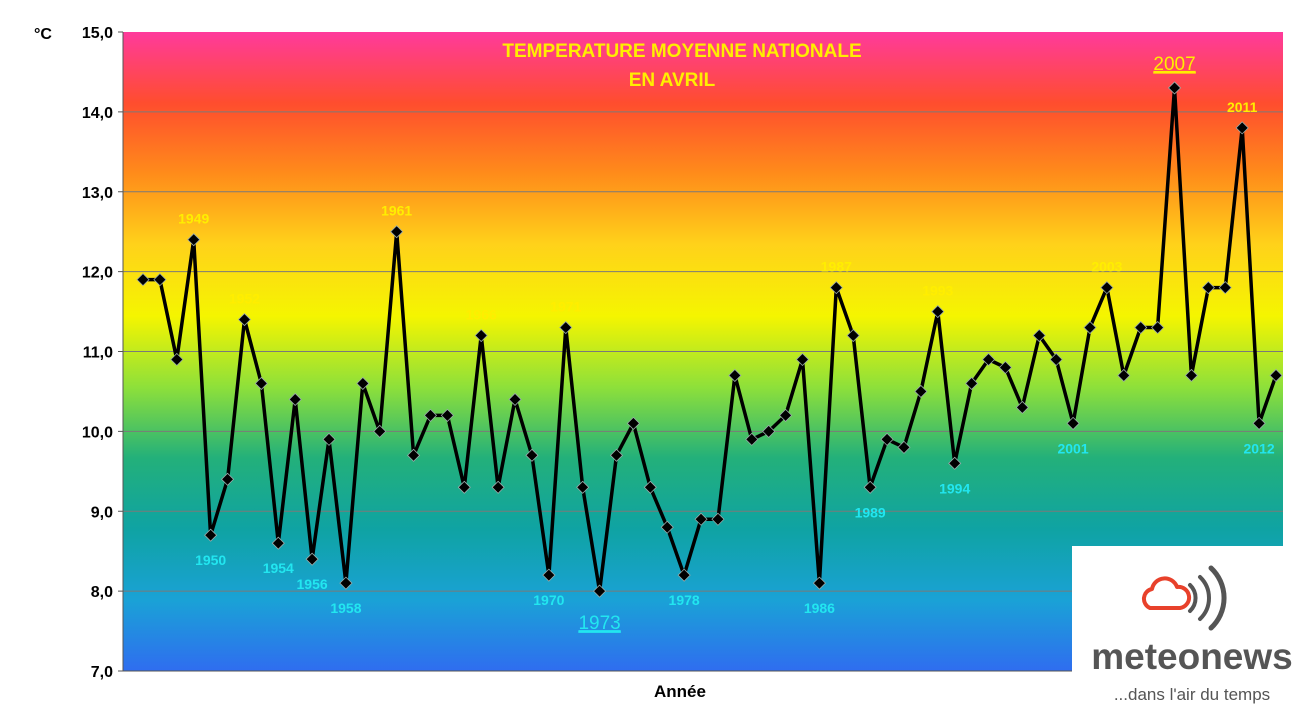 The image size is (1313, 722). Describe the element at coordinates (102, 592) in the screenshot. I see `y-tick-label: 8,0` at that location.